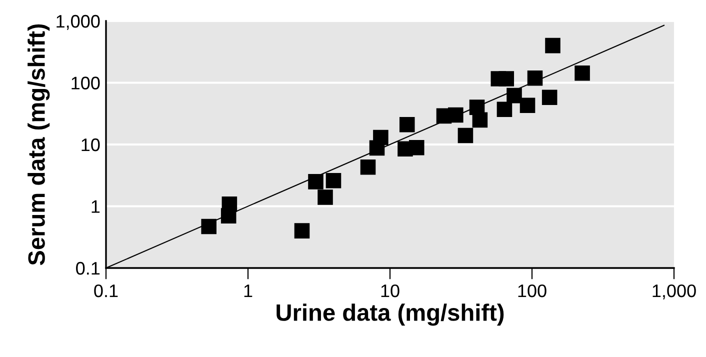  Describe the element at coordinates (390, 291) in the screenshot. I see `x-tick-label: 10` at that location.